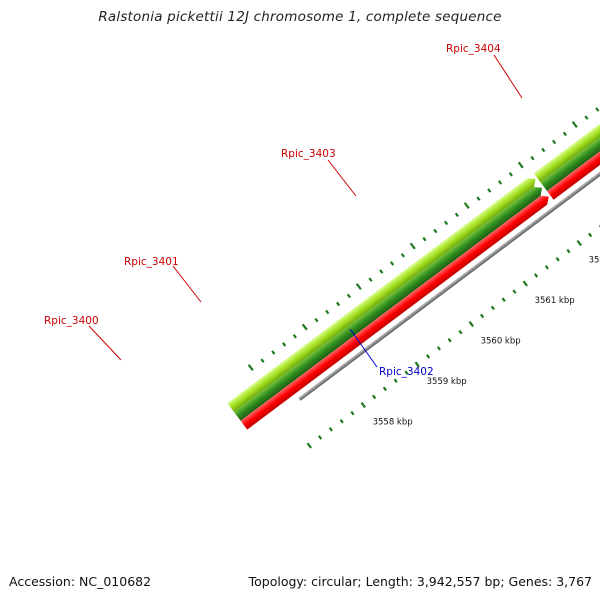 This screenshot has height=600, width=600. I want to click on accession-text: Accession: NC_010682, so click(80, 581).